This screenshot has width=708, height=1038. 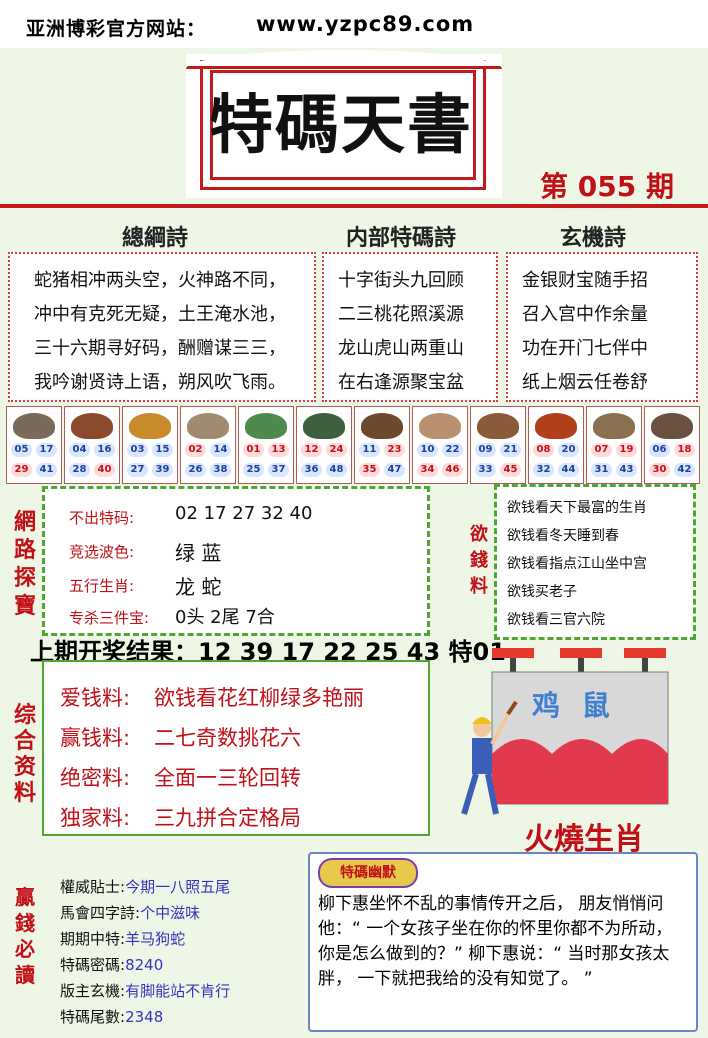 What do you see at coordinates (354, 206) in the screenshot?
I see `top-divider` at bounding box center [354, 206].